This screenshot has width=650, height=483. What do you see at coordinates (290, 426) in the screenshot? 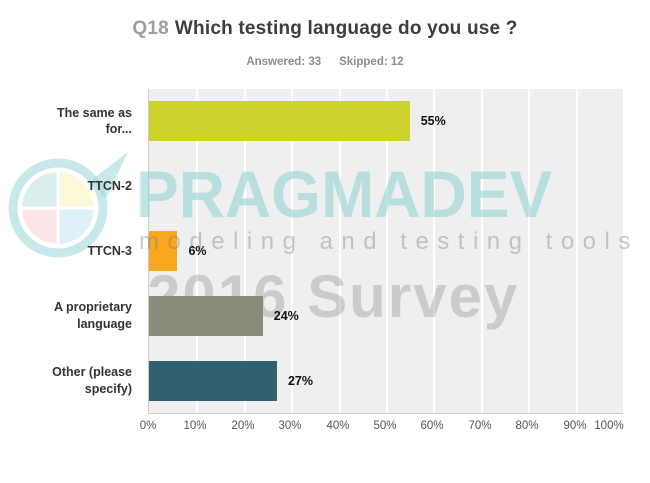
I see `x-tick-label: 30%` at bounding box center [290, 426].